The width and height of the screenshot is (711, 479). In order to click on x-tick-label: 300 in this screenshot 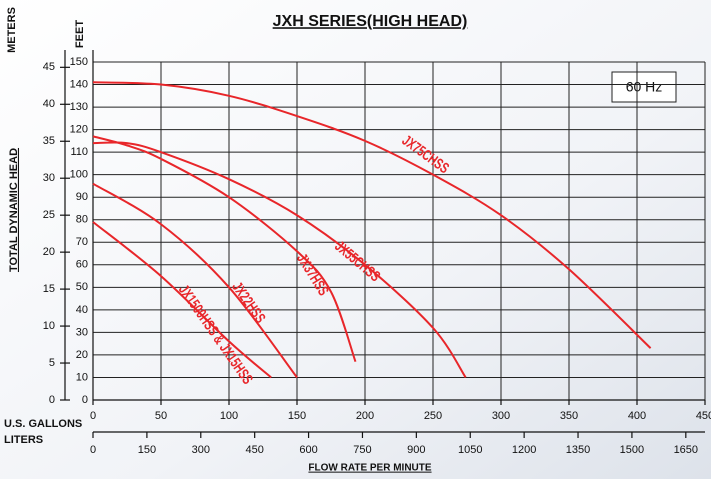, I will do `click(501, 416)`.